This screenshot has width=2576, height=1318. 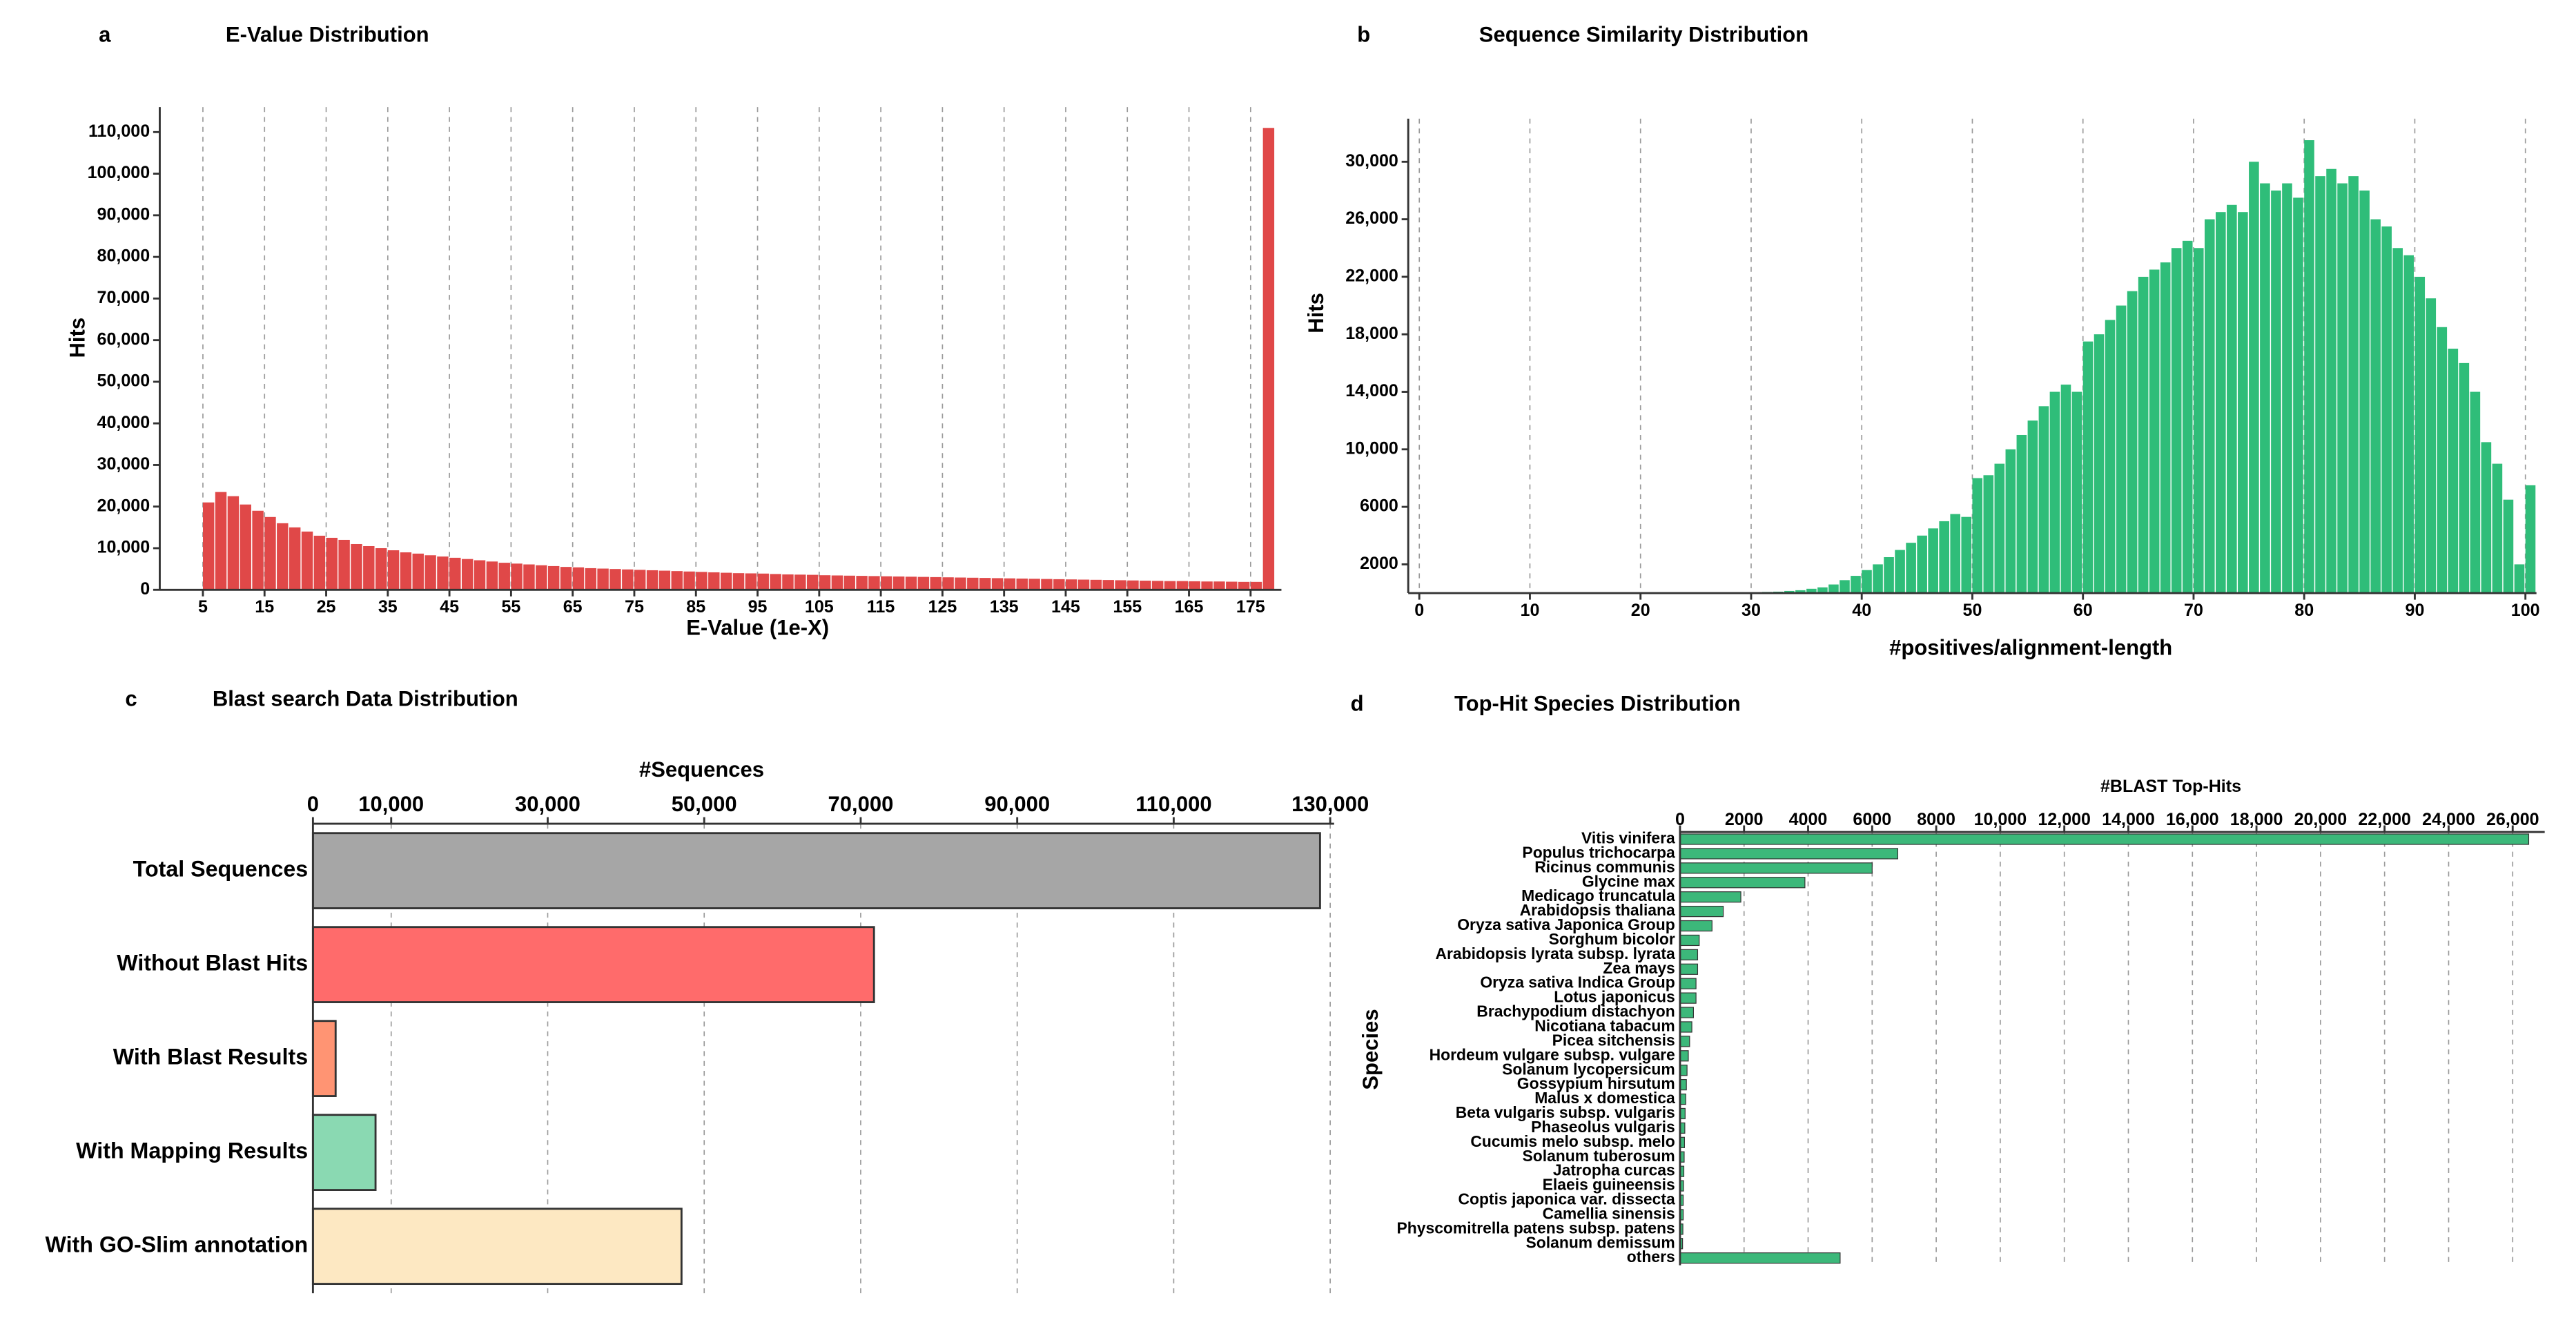 I want to click on y-tick-label: 80,000, so click(x=124, y=256).